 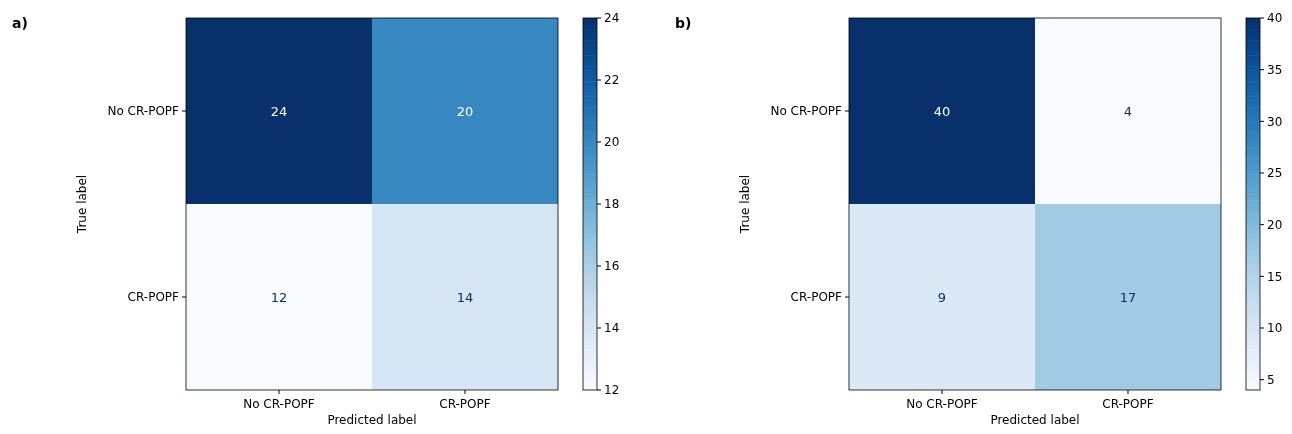 I want to click on data-label: 9, so click(x=942, y=297).